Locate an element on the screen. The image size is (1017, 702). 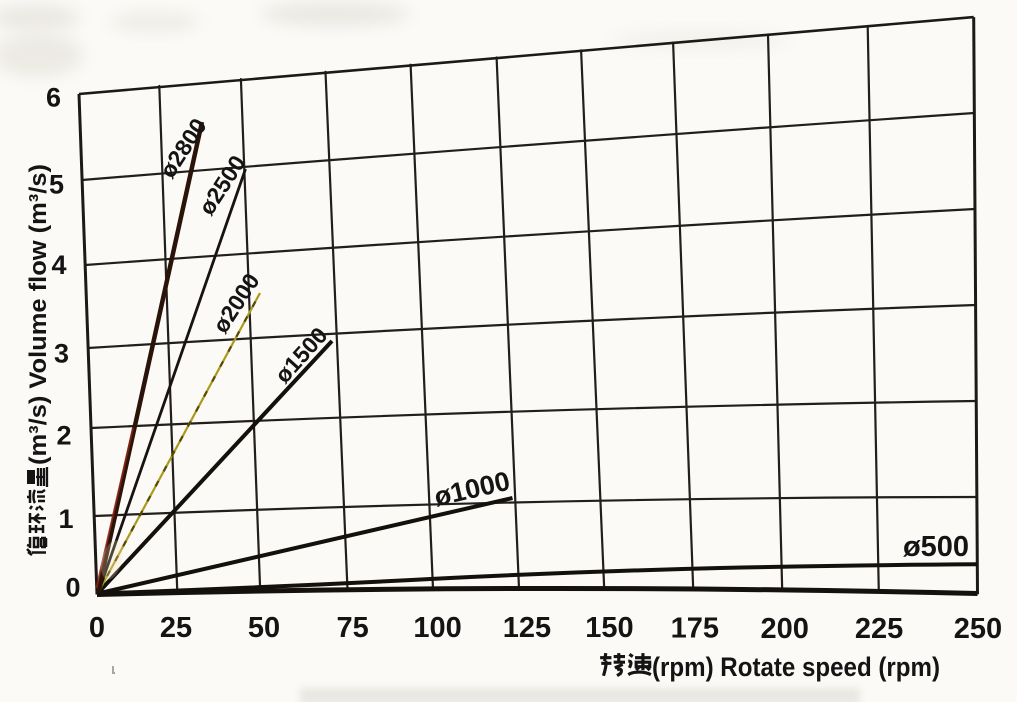
svg-text: ø1500 is located at coordinates (301, 355).